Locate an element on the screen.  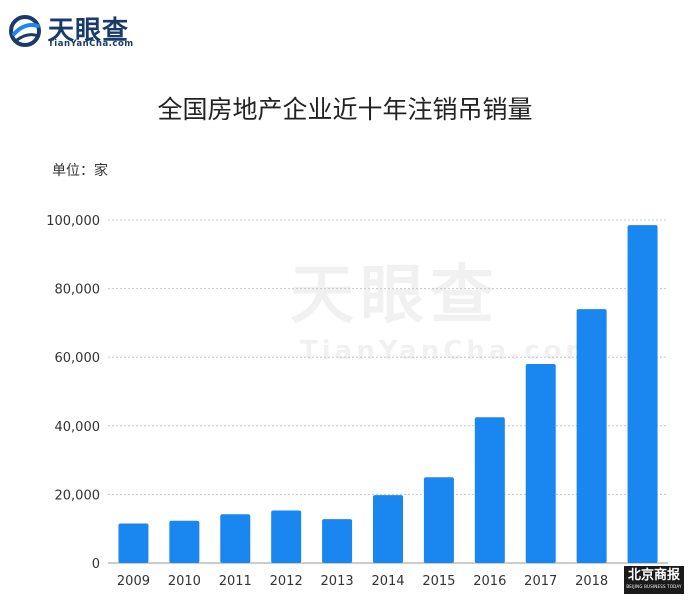
y-tick-label: 80,000 is located at coordinates (78, 290).